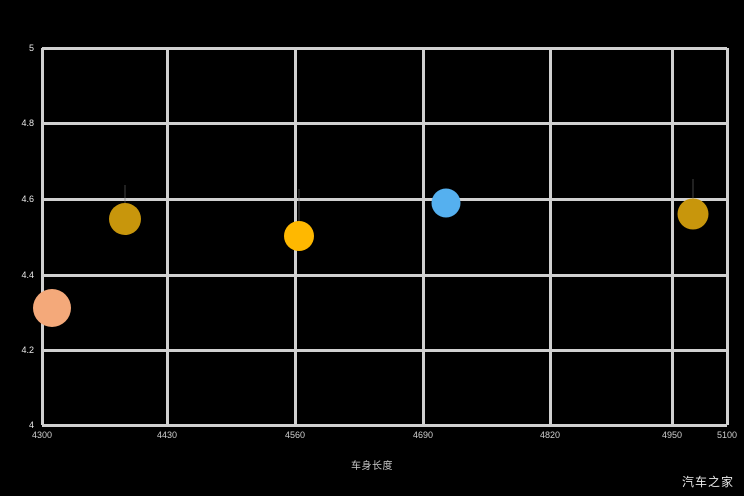 The height and width of the screenshot is (496, 744). I want to click on y-axis-tick-labels: 5 4.8 4.6 4.4 4.2 4, so click(19, 248).